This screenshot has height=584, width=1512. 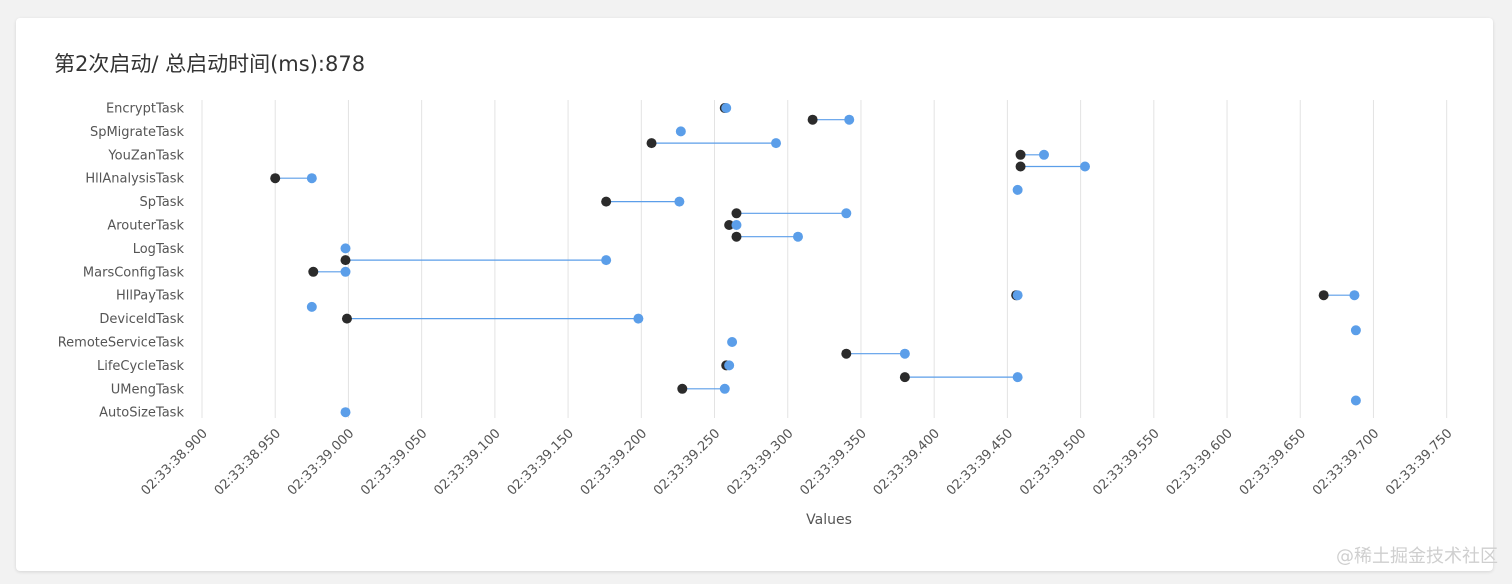 What do you see at coordinates (1417, 556) in the screenshot?
I see `watermark: @稀土掘金技术社区` at bounding box center [1417, 556].